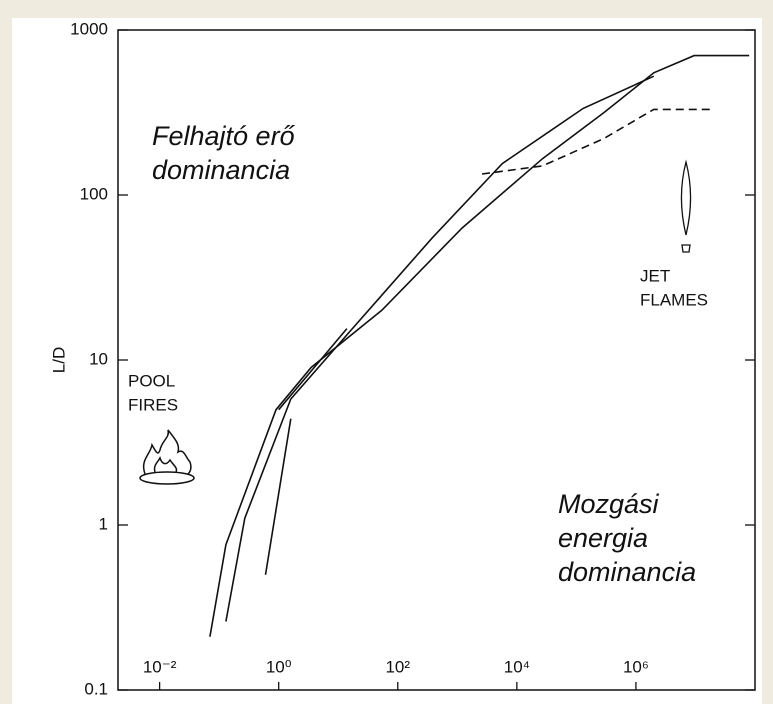 The width and height of the screenshot is (773, 704). I want to click on annotation: POOL, so click(151, 380).